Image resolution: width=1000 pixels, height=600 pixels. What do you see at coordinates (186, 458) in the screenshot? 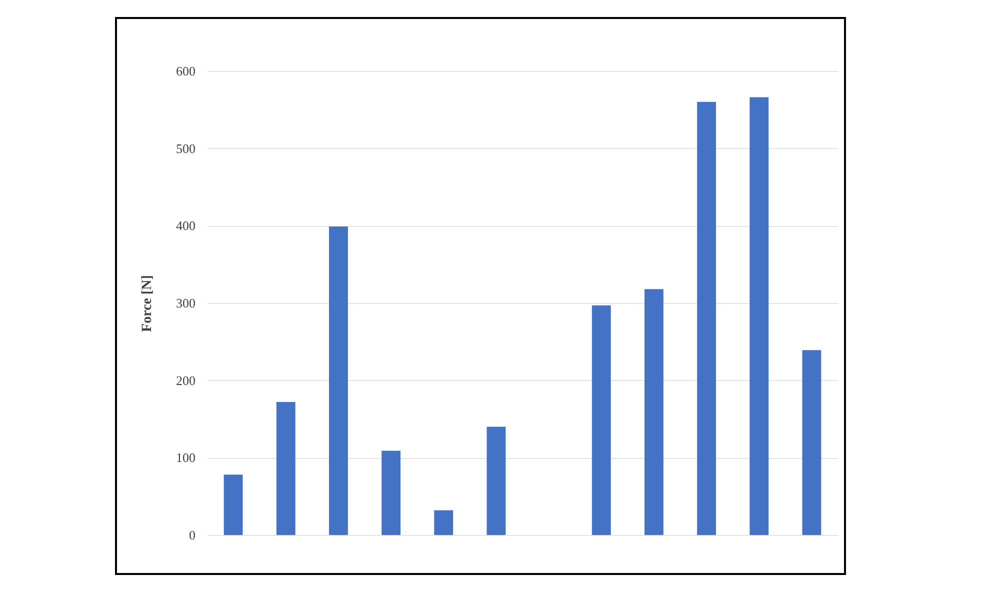
I see `y-tick-label: 100` at bounding box center [186, 458].